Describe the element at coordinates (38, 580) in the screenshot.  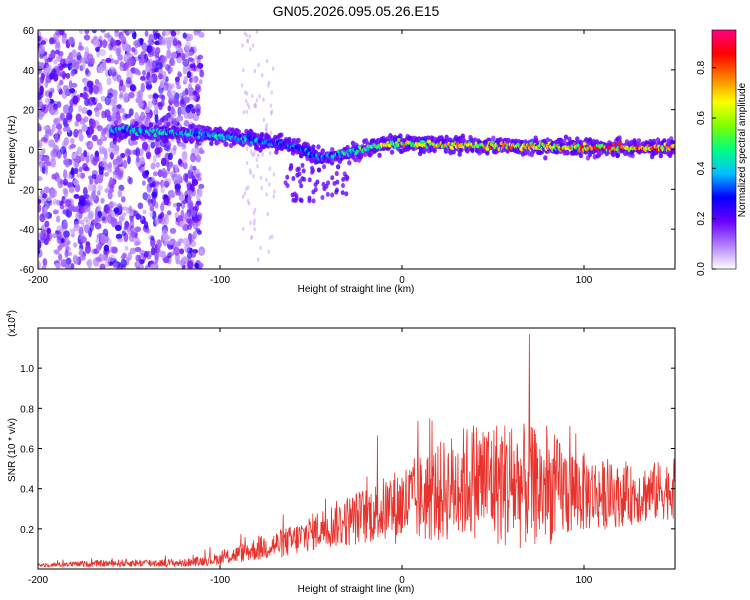
I see `snr-x-tick-label: -200` at that location.